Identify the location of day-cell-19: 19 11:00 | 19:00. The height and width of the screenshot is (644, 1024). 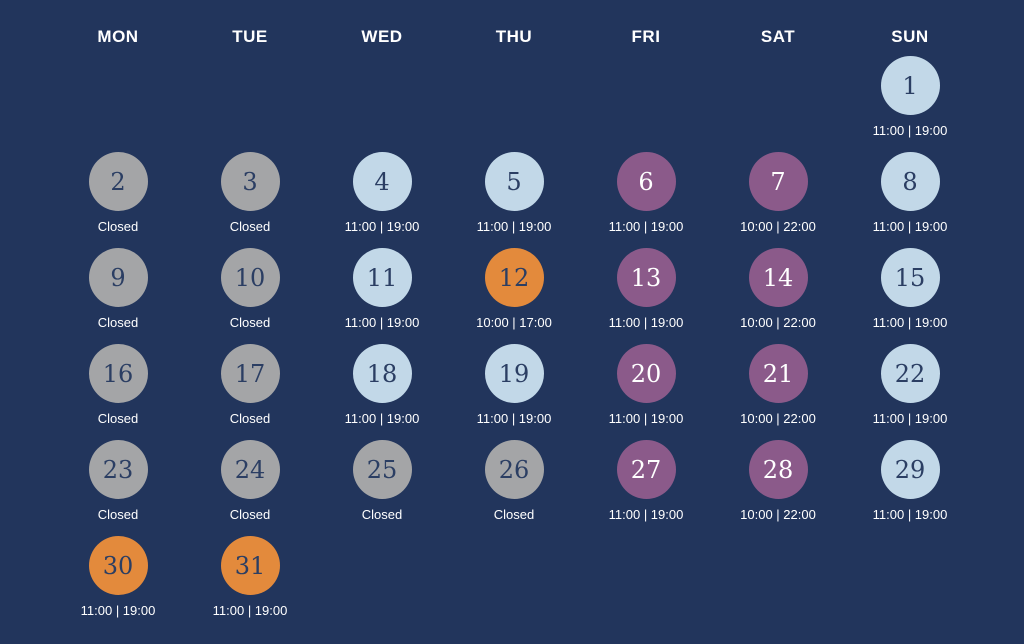
(514, 392).